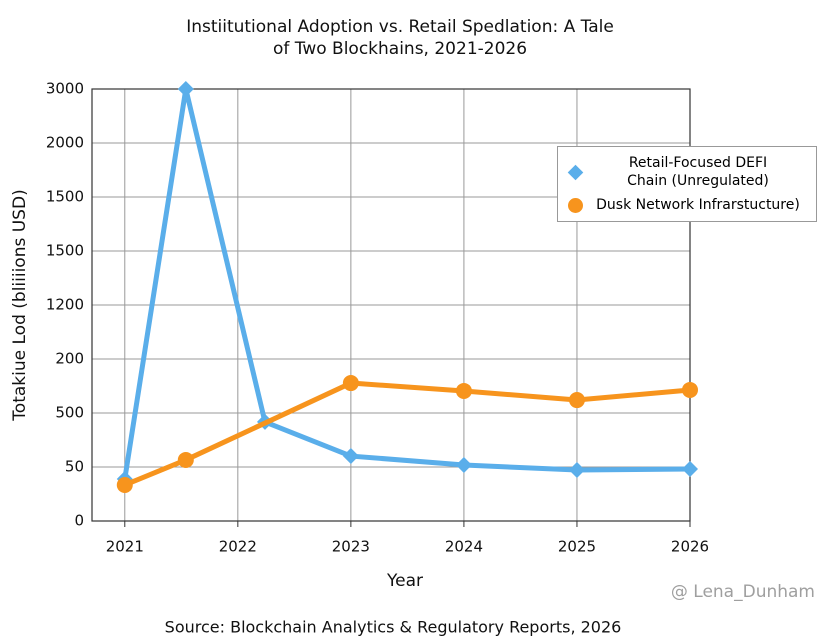  I want to click on x-axis-label: Year, so click(404, 581).